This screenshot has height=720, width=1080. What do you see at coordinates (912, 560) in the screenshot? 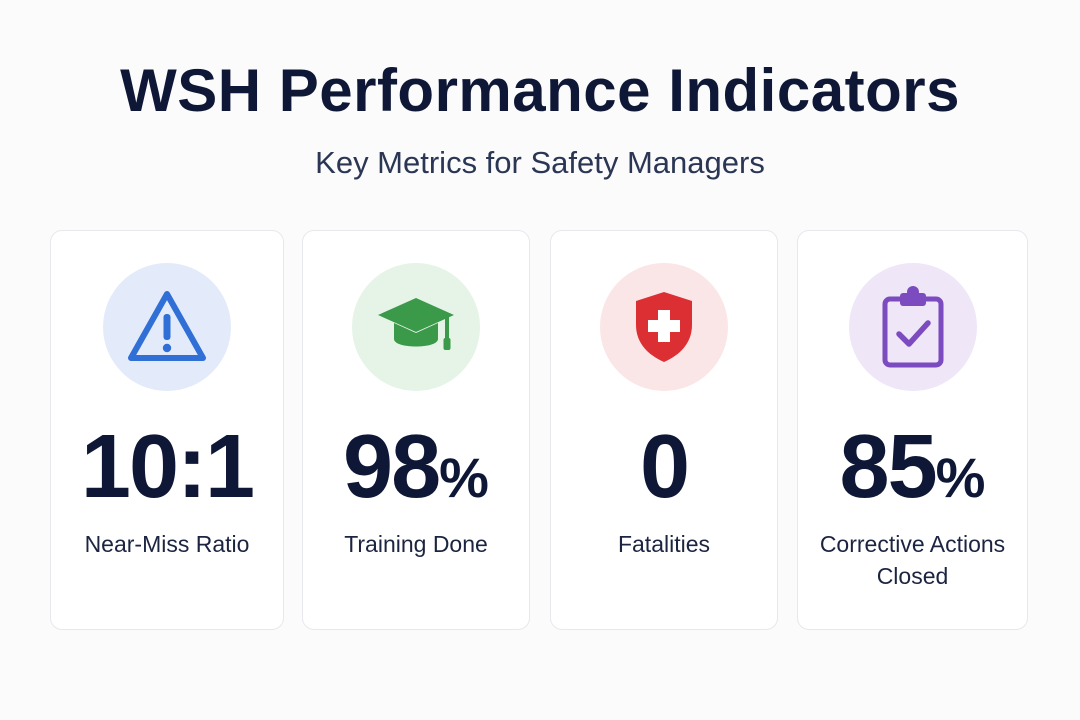
I see `metric-label: Corrective Actions Closed` at bounding box center [912, 560].